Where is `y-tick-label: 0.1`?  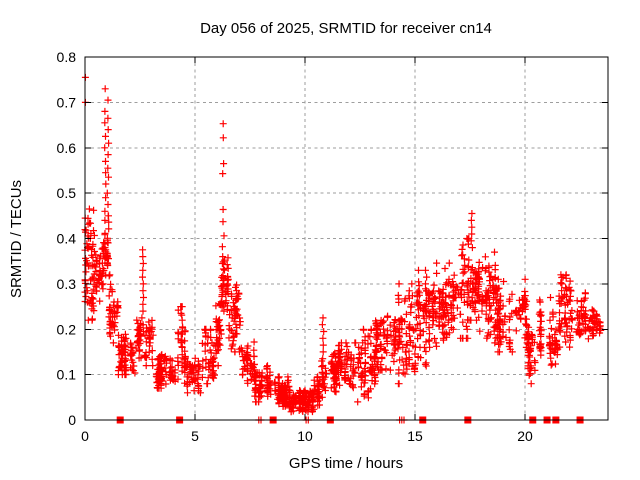 y-tick-label: 0.1 is located at coordinates (67, 375).